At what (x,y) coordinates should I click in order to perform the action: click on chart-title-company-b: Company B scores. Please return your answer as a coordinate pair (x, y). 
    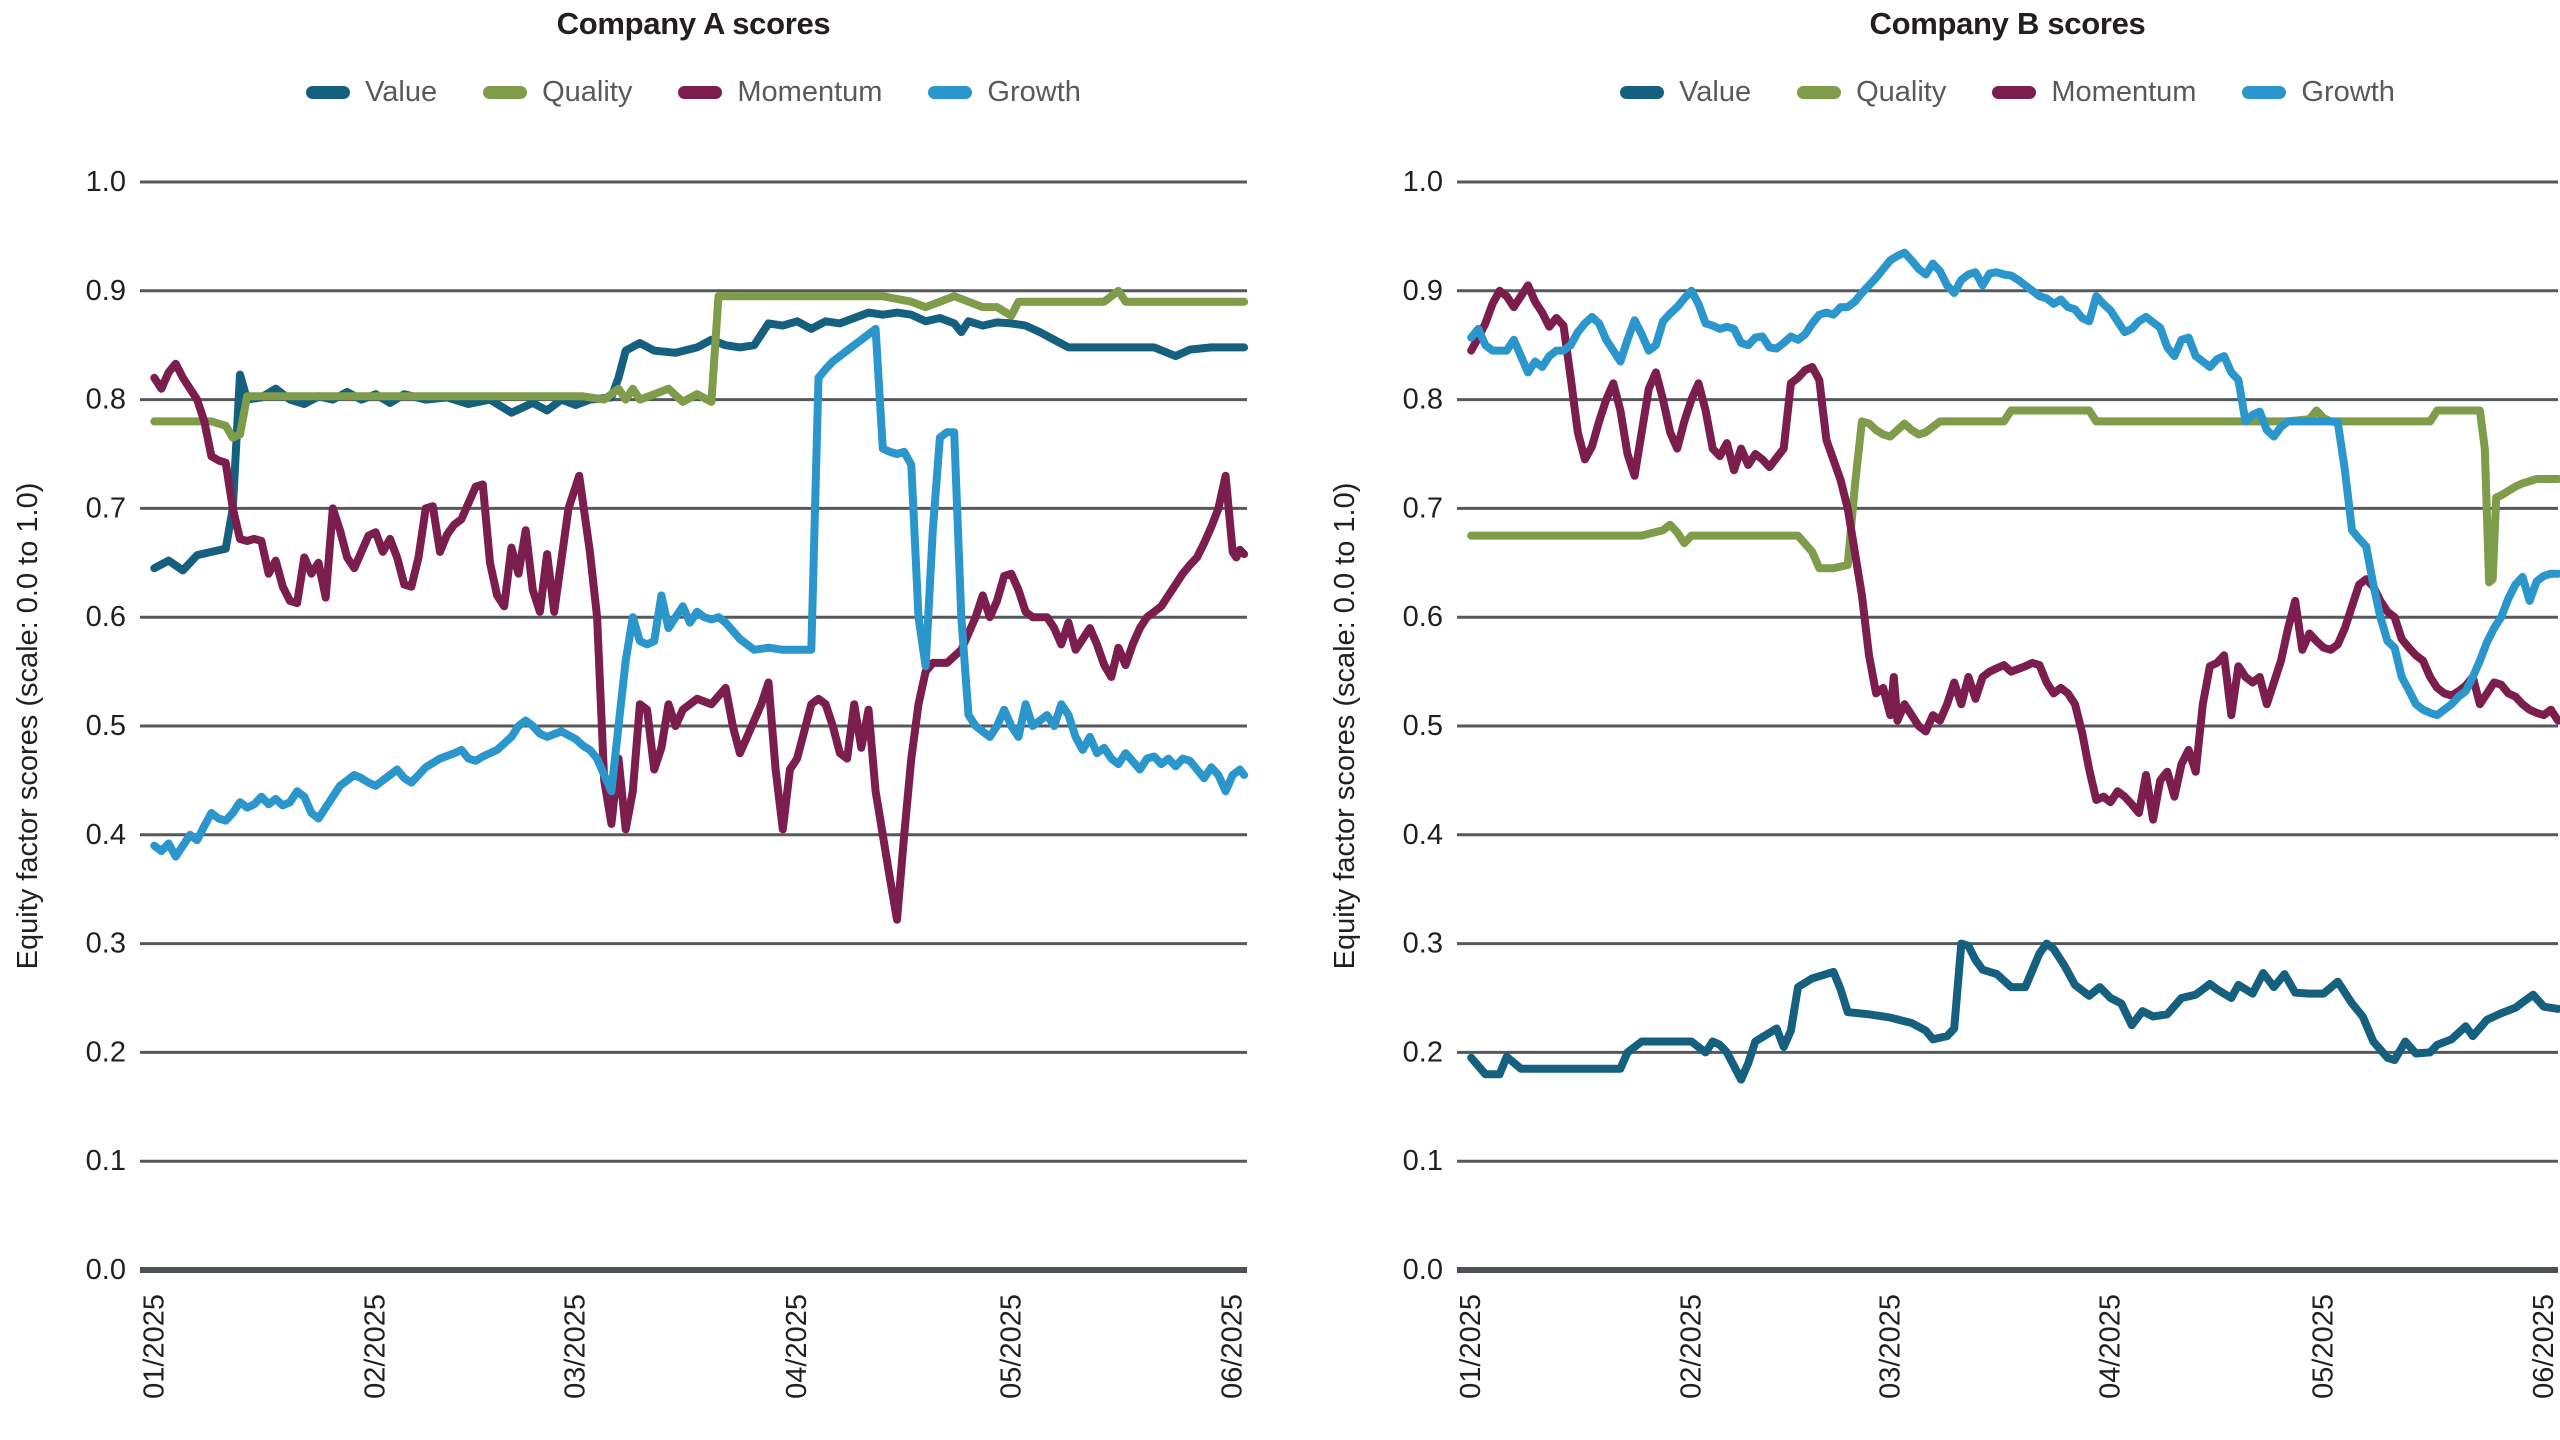
    Looking at the image, I should click on (2007, 23).